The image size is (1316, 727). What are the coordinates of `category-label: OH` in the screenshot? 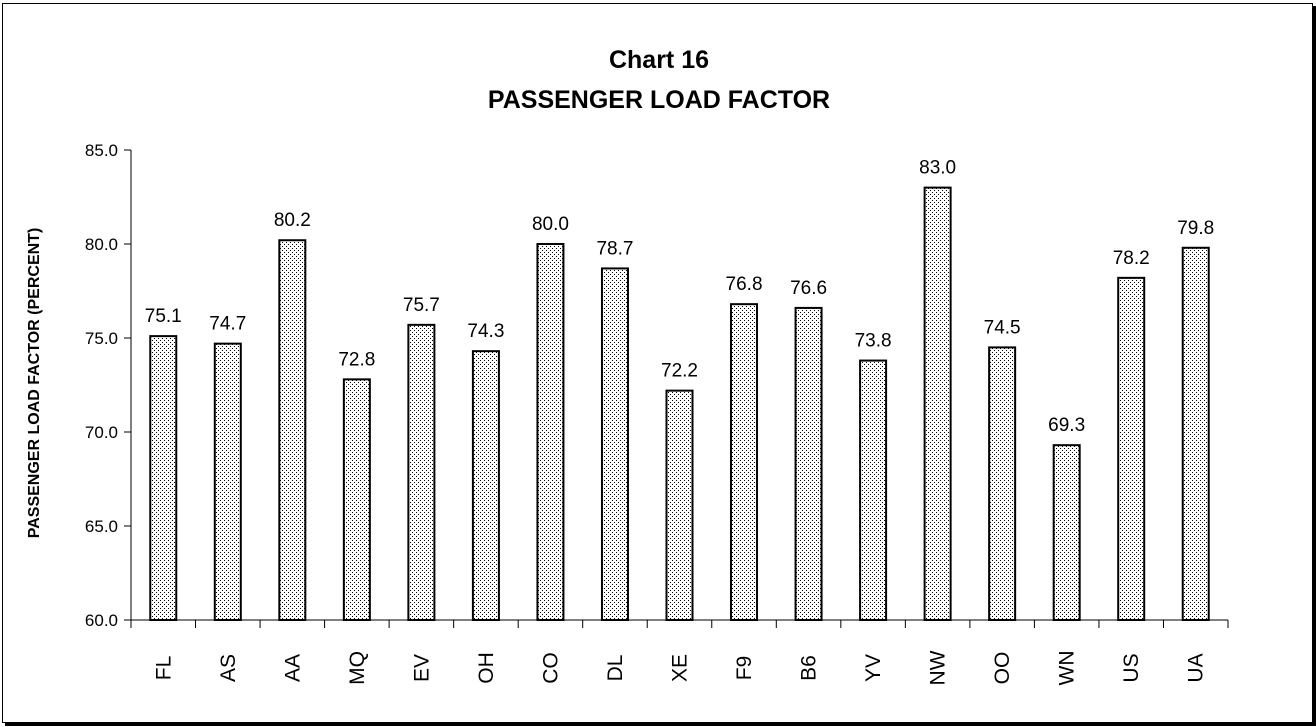 It's located at (486, 668).